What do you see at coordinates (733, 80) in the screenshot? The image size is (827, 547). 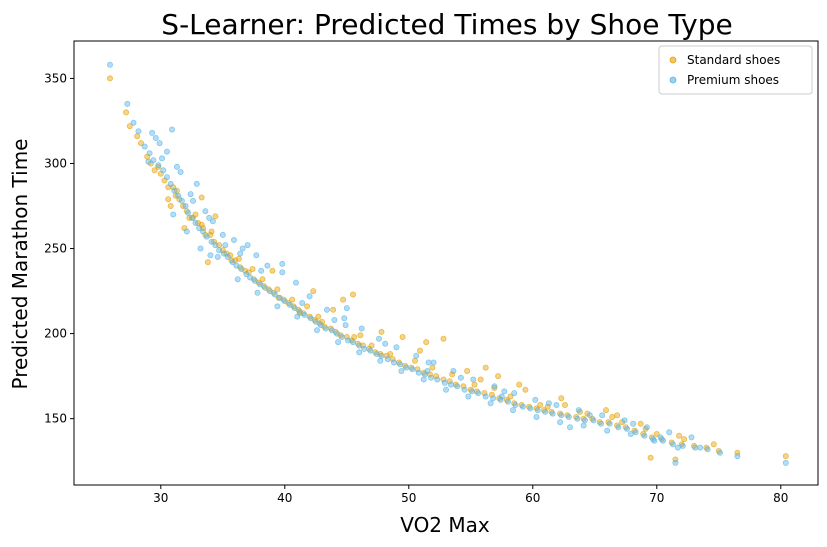 I see `legend-label: Premium shoes` at bounding box center [733, 80].